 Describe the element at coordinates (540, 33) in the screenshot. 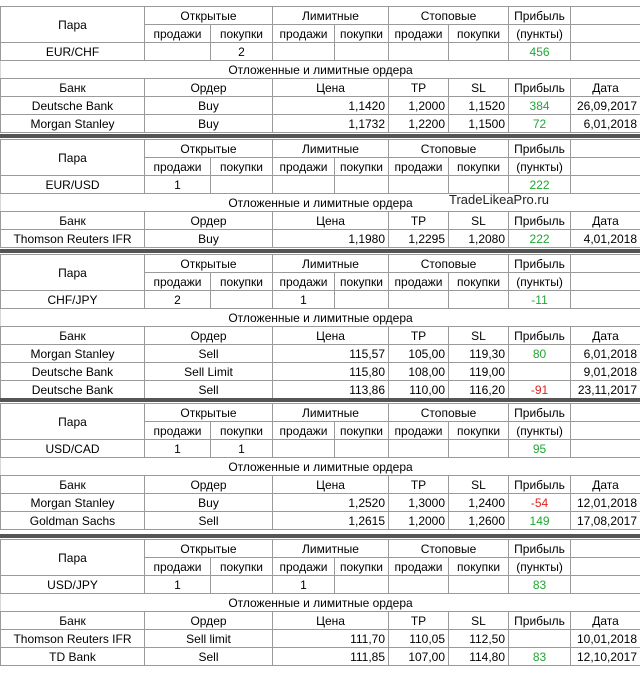

I see `points-header: (пункты)` at that location.